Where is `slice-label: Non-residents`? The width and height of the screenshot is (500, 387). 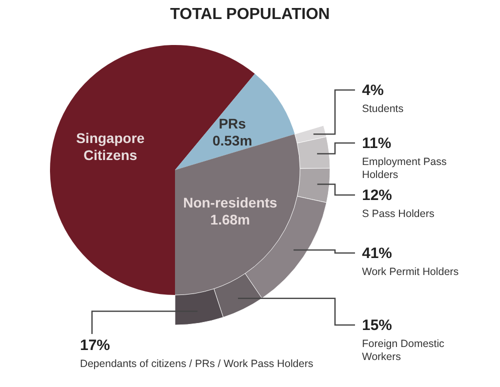 slice-label: Non-residents is located at coordinates (230, 202).